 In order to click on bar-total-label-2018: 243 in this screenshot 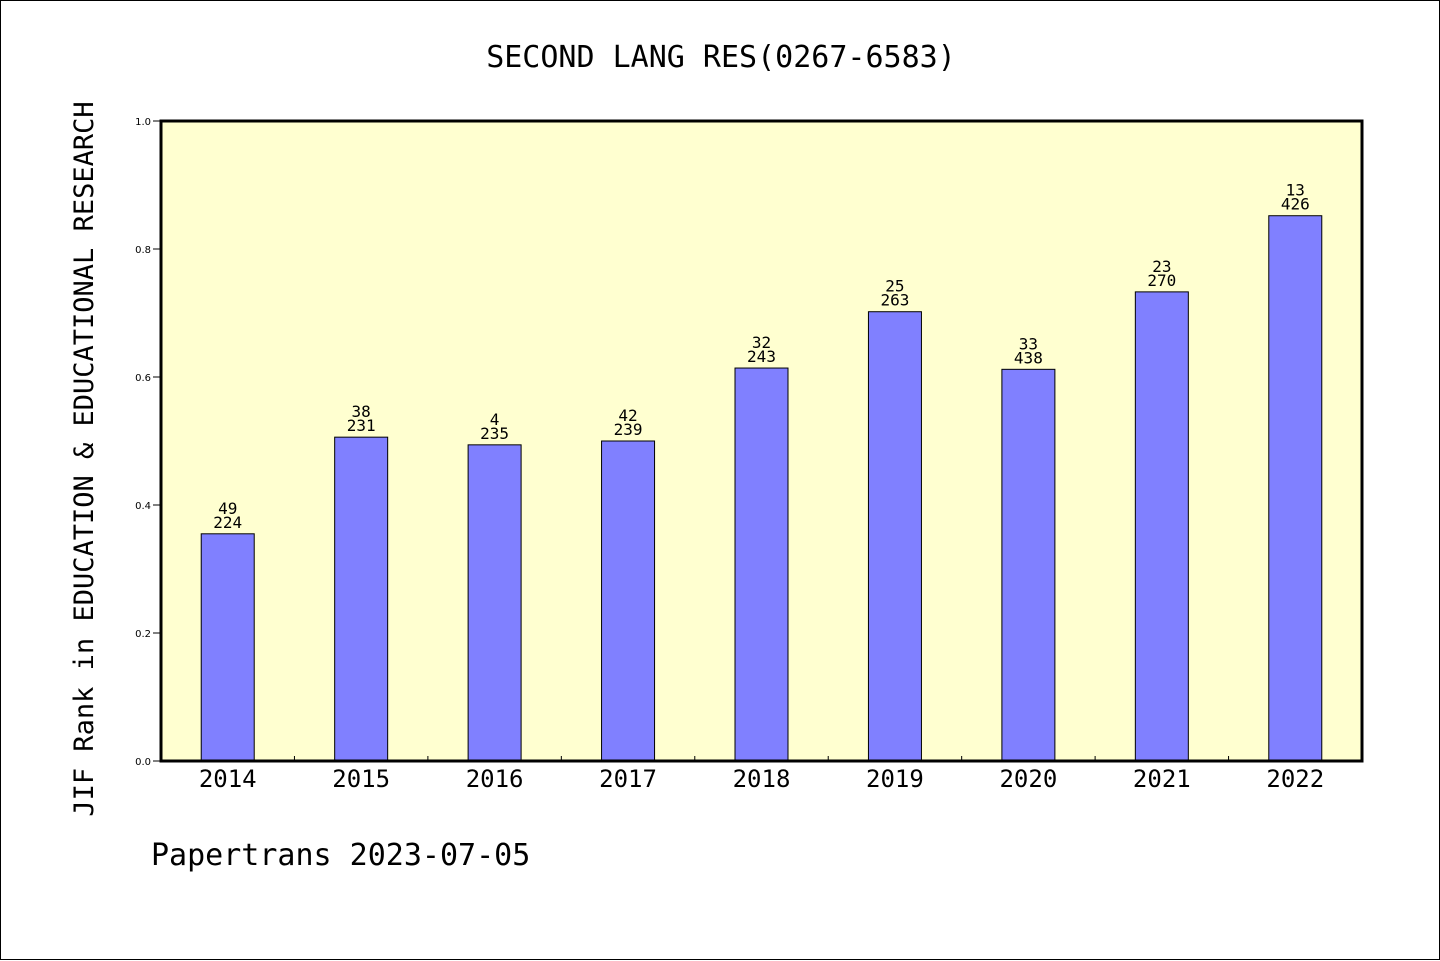, I will do `click(761, 356)`.